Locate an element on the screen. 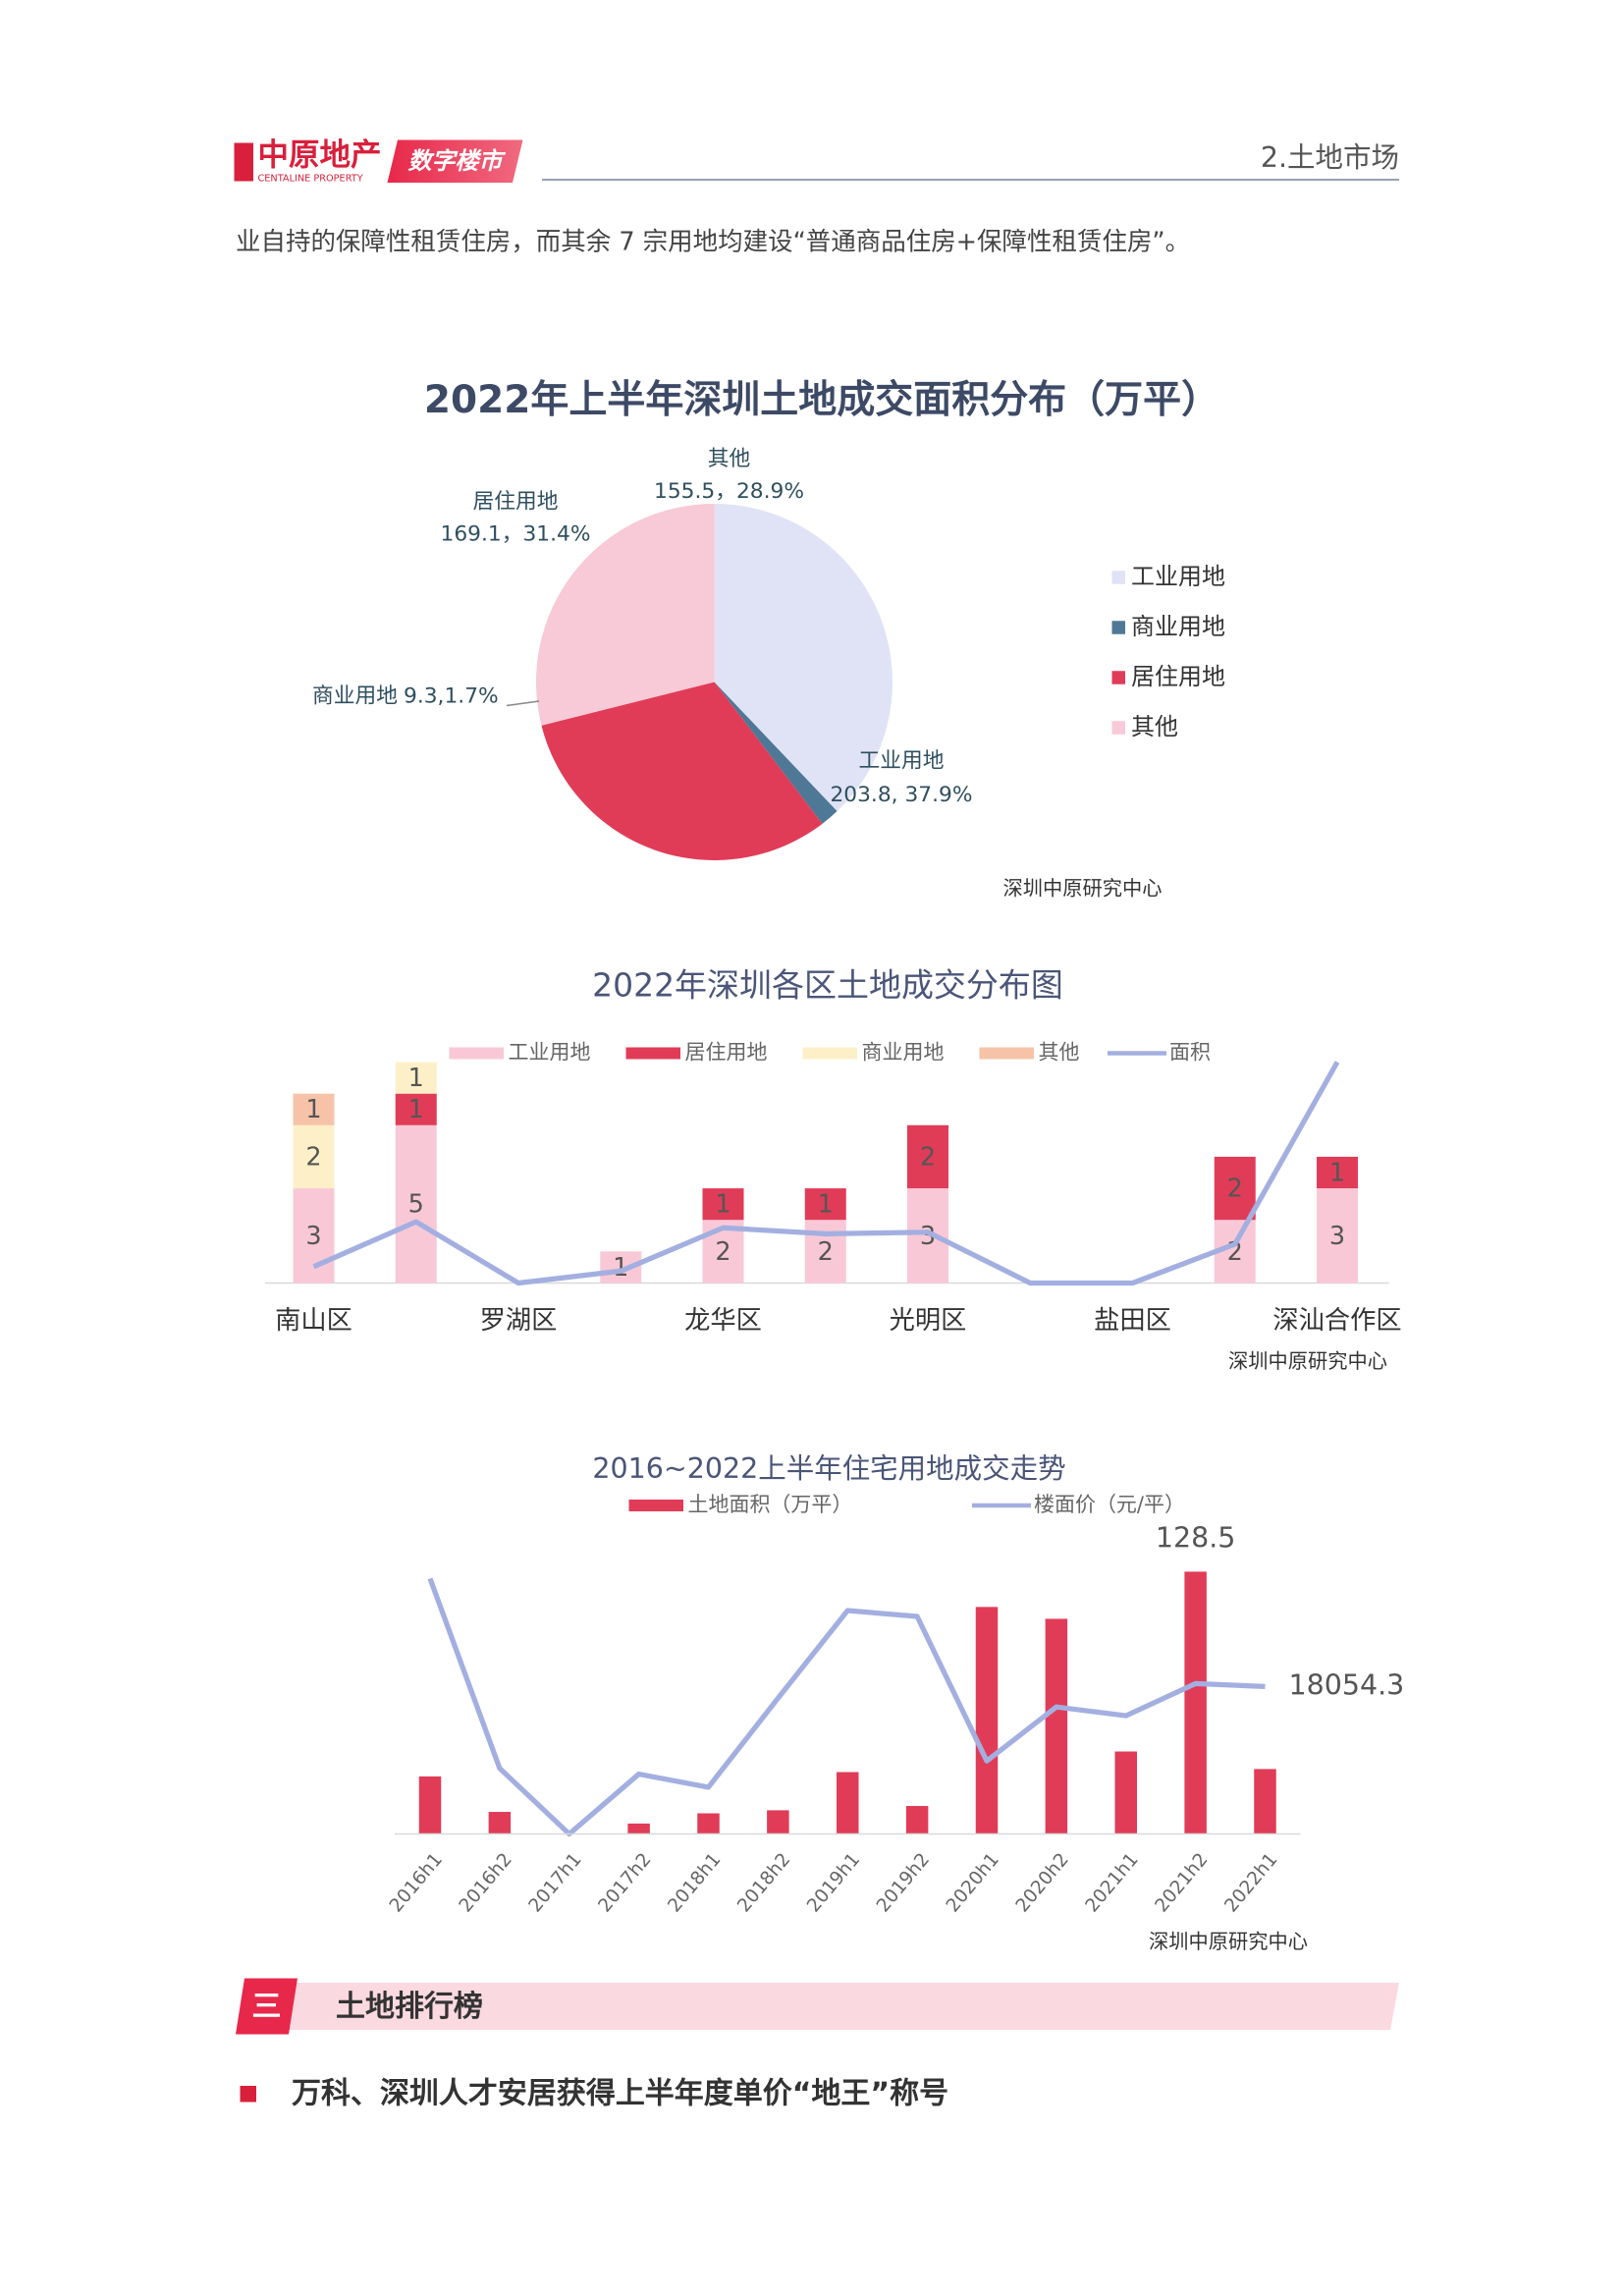 Image resolution: width=1623 pixels, height=2296 pixels. logo-en: CENTALINE PROPERTY is located at coordinates (310, 178).